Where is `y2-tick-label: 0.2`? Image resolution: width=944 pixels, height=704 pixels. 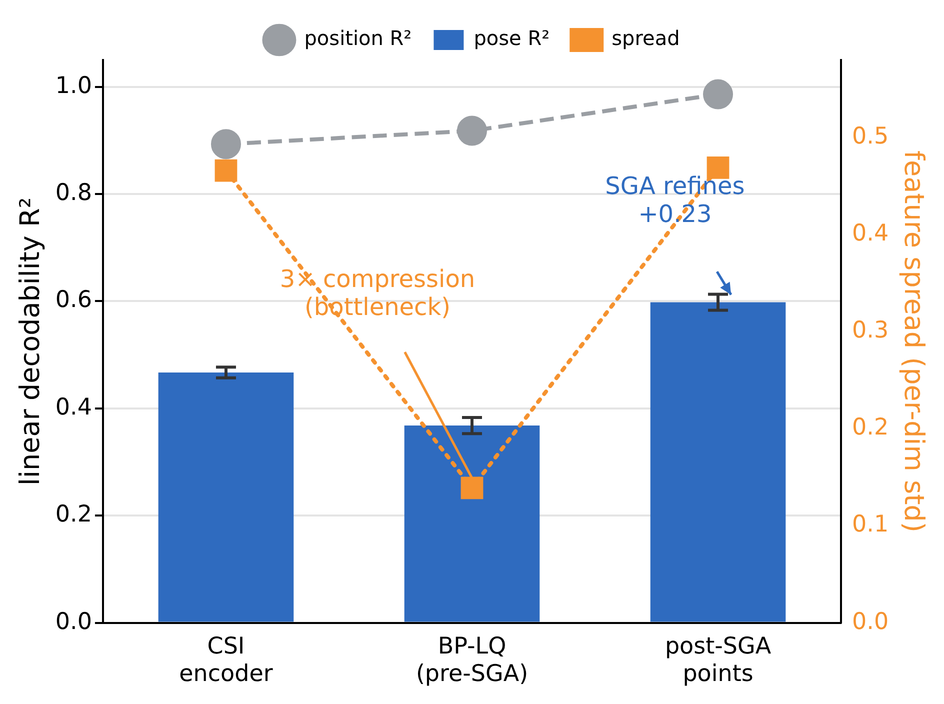
y2-tick-label: 0.2 is located at coordinates (870, 427).